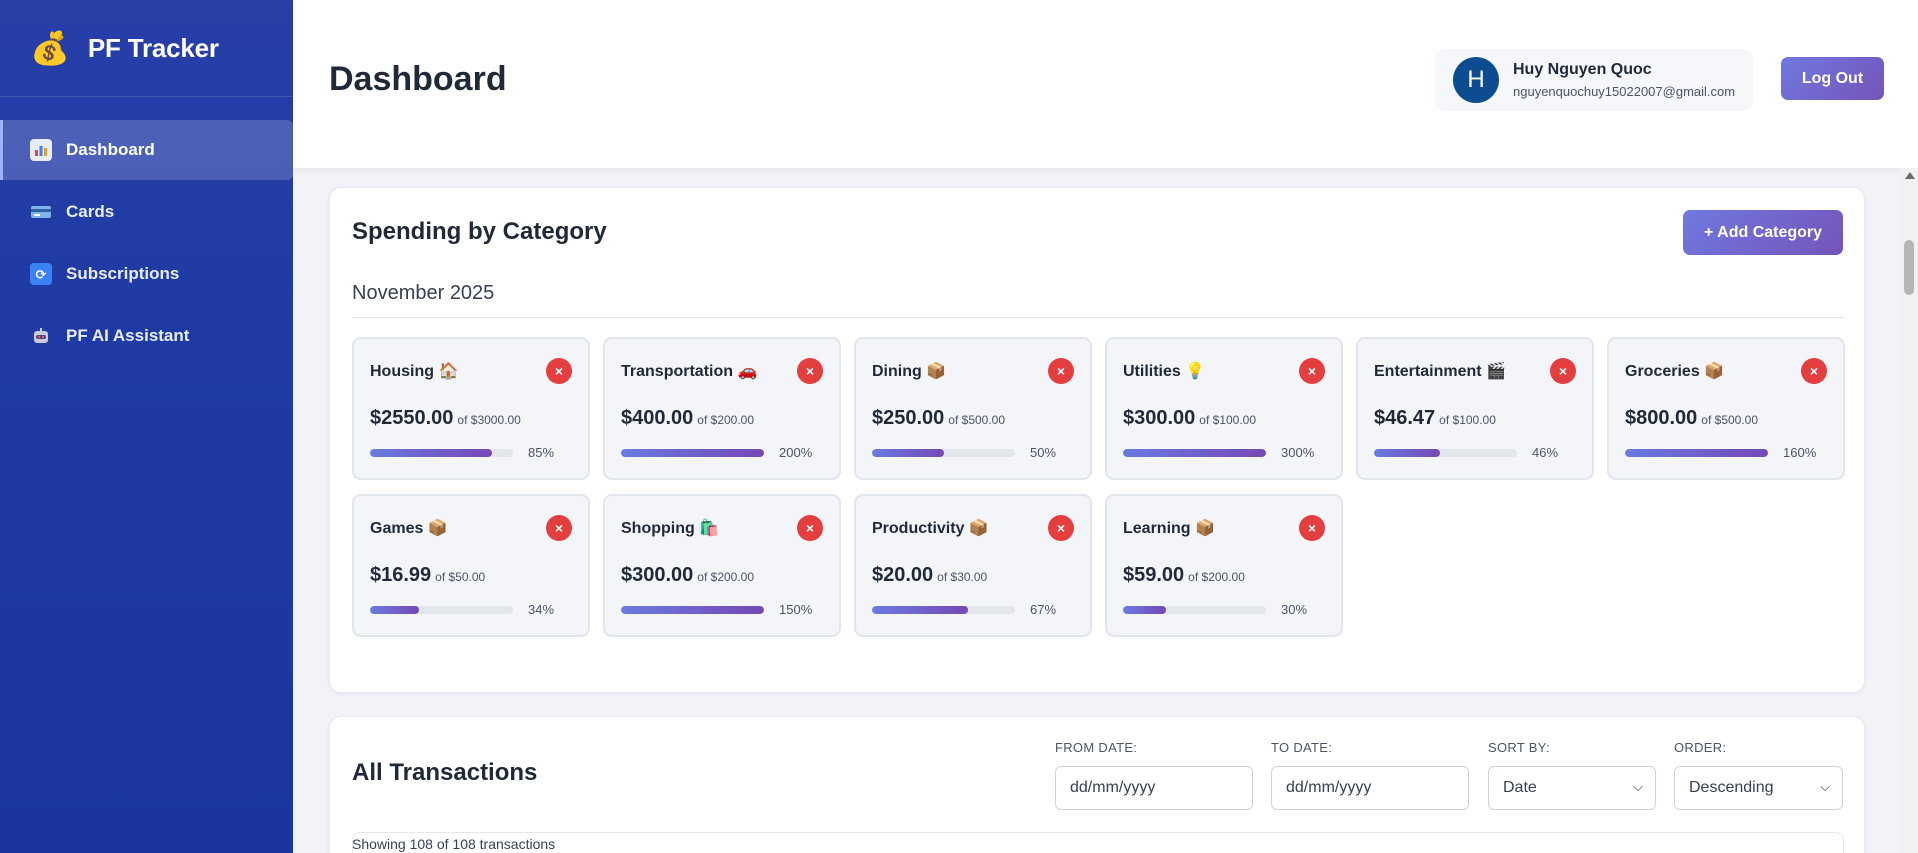 The height and width of the screenshot is (853, 1918). Describe the element at coordinates (1154, 575) in the screenshot. I see `spent-amount: $59.00` at that location.